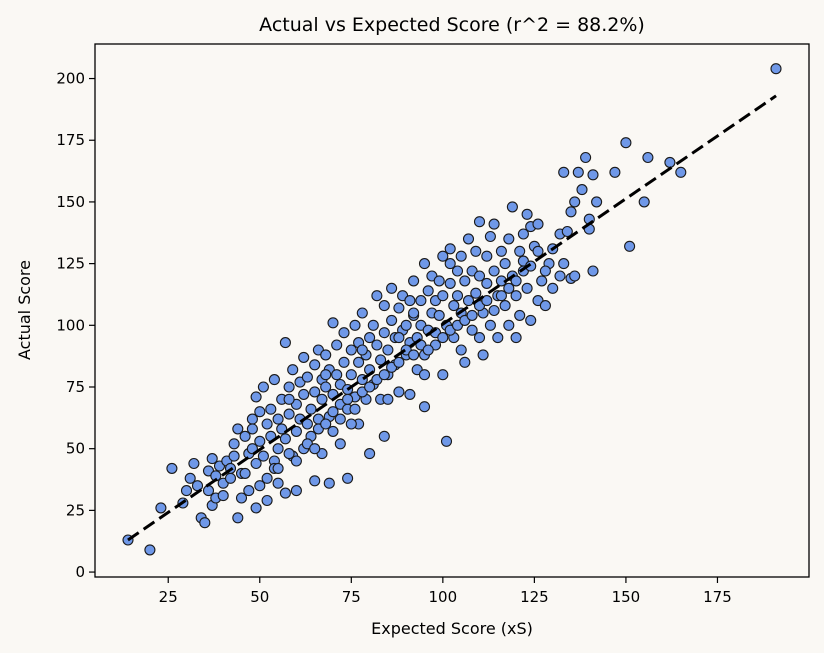 Image resolution: width=824 pixels, height=653 pixels. Describe the element at coordinates (70, 326) in the screenshot. I see `y-tick-labels: 0 25 50 75 100 125 150 175 200` at that location.